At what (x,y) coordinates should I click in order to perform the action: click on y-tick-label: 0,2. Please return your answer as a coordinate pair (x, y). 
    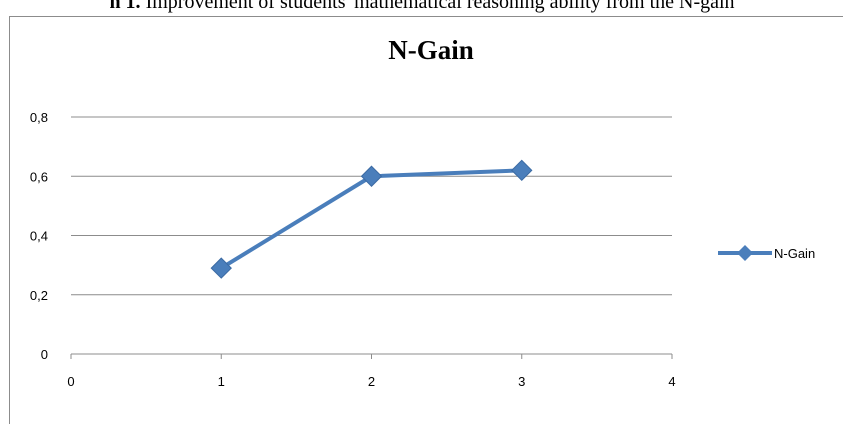
    Looking at the image, I should click on (39, 295).